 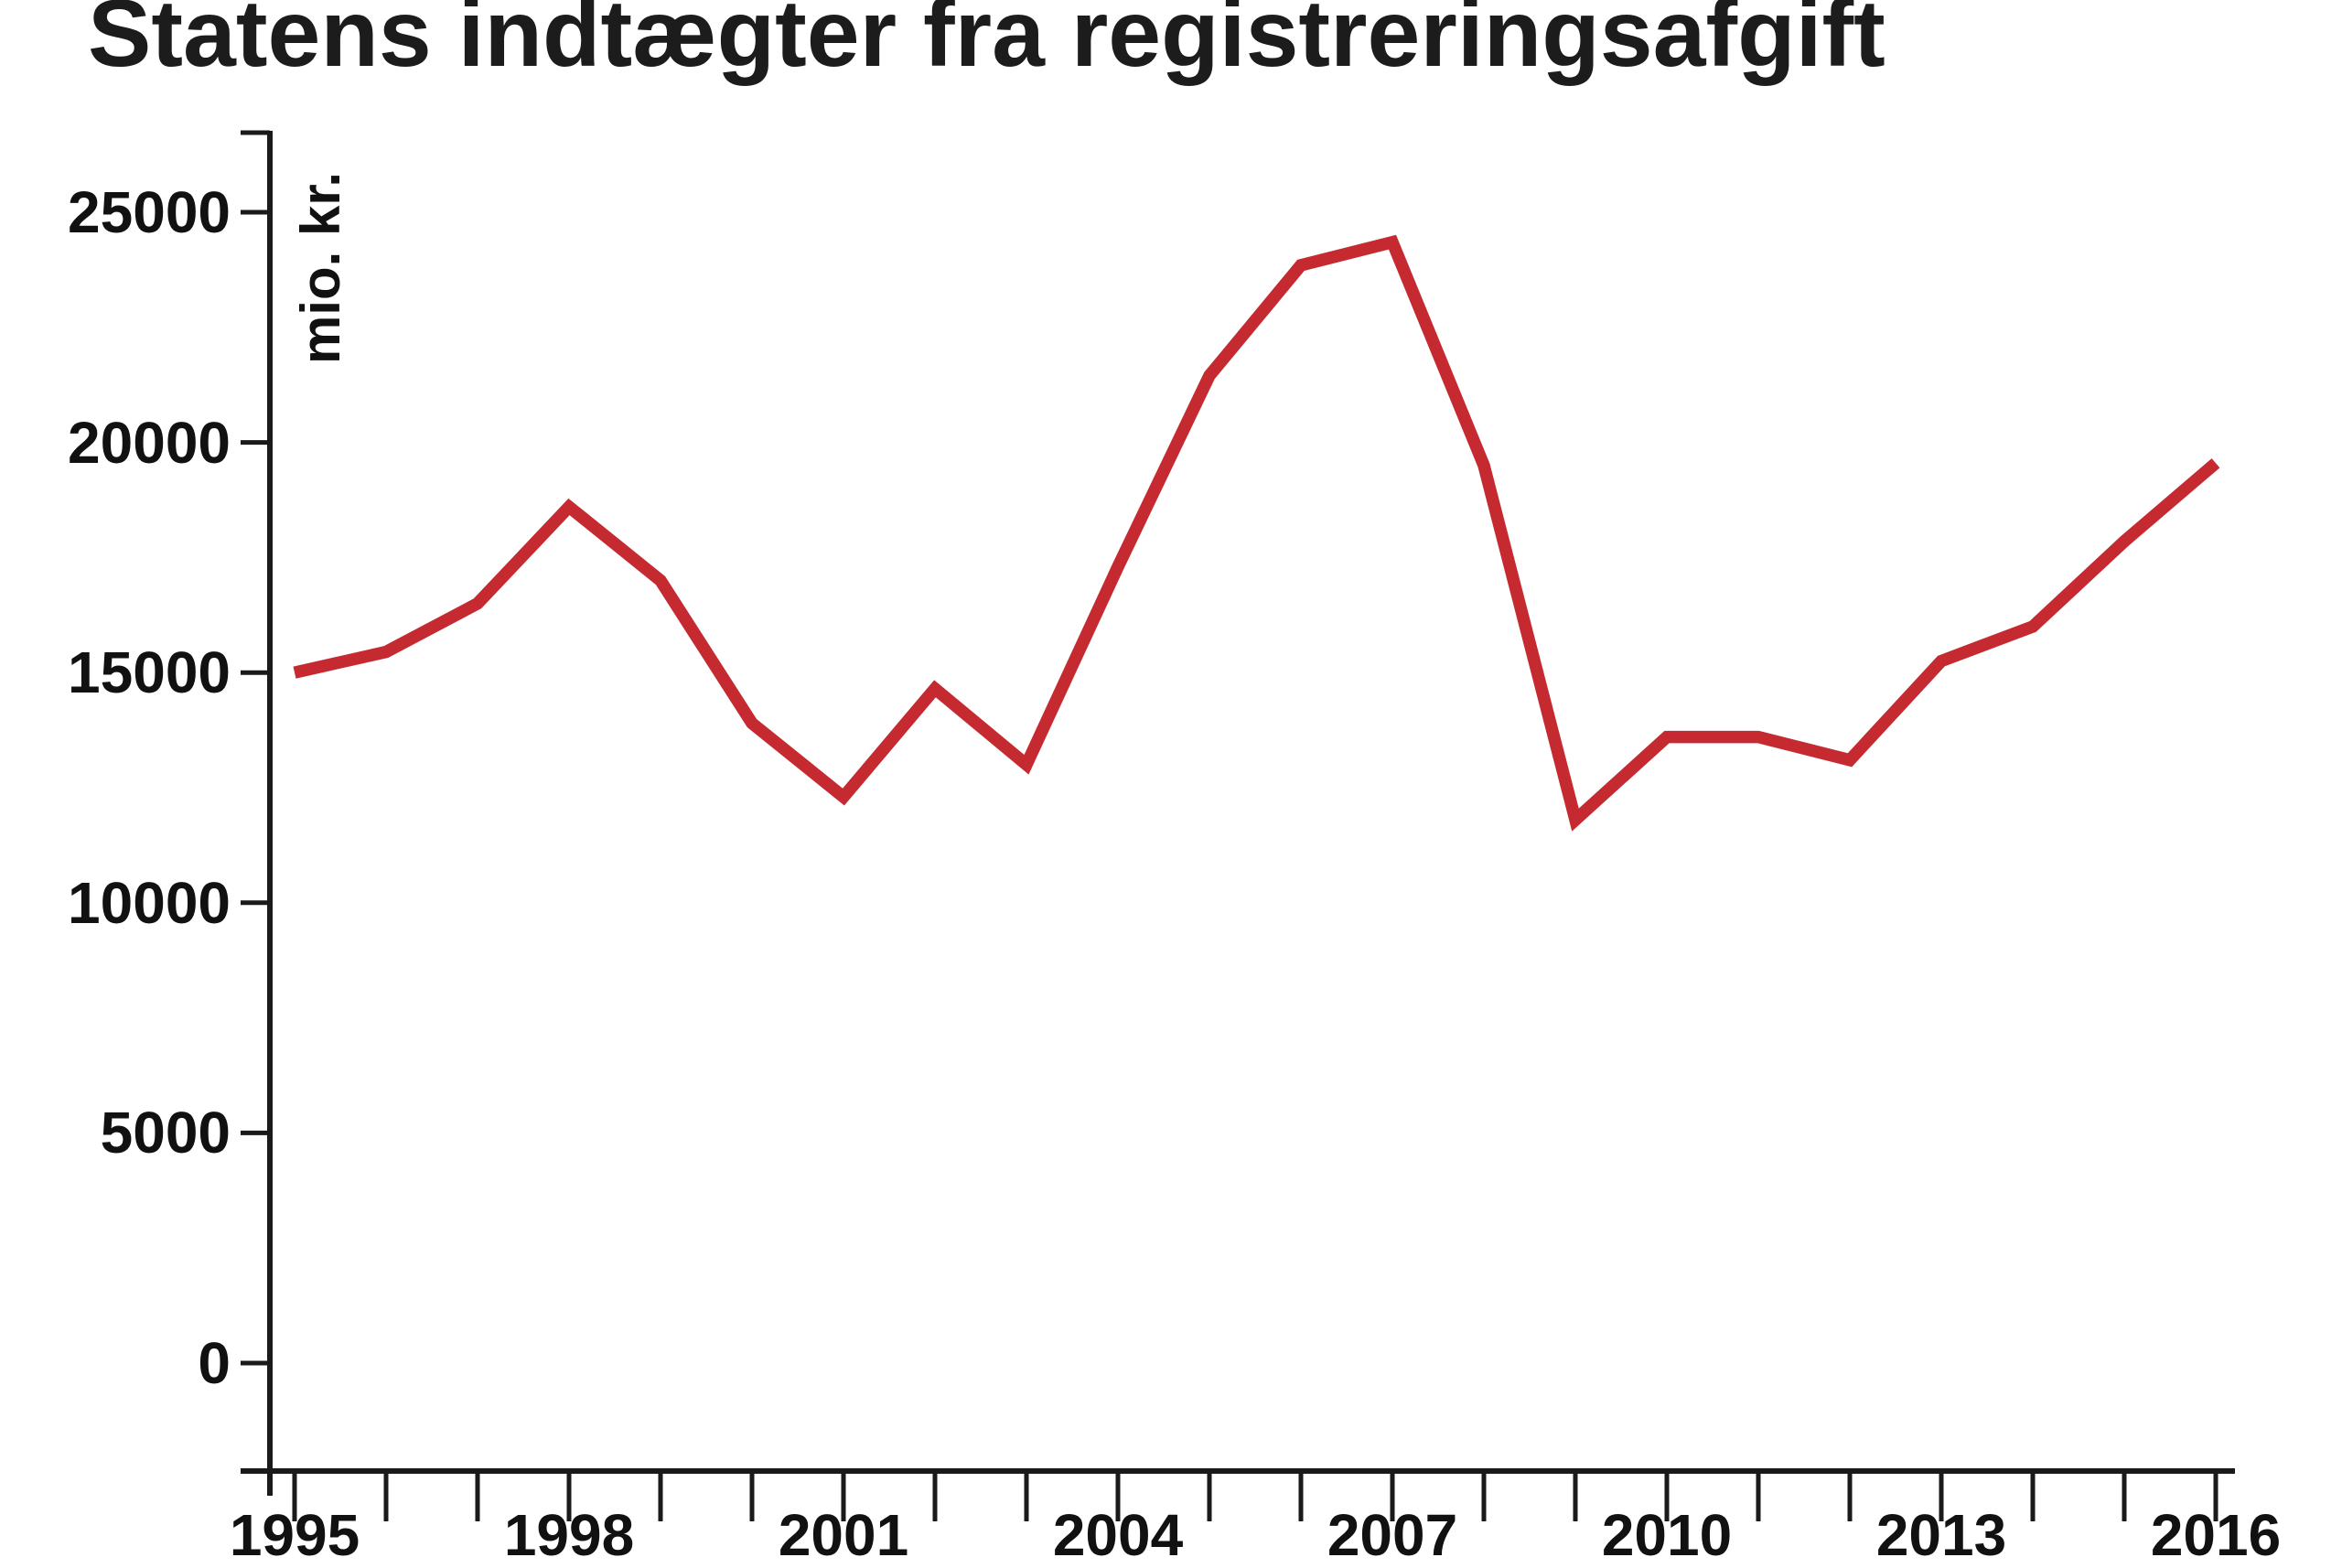 What do you see at coordinates (1941, 1535) in the screenshot?
I see `x-tick-label-2013: 2013` at bounding box center [1941, 1535].